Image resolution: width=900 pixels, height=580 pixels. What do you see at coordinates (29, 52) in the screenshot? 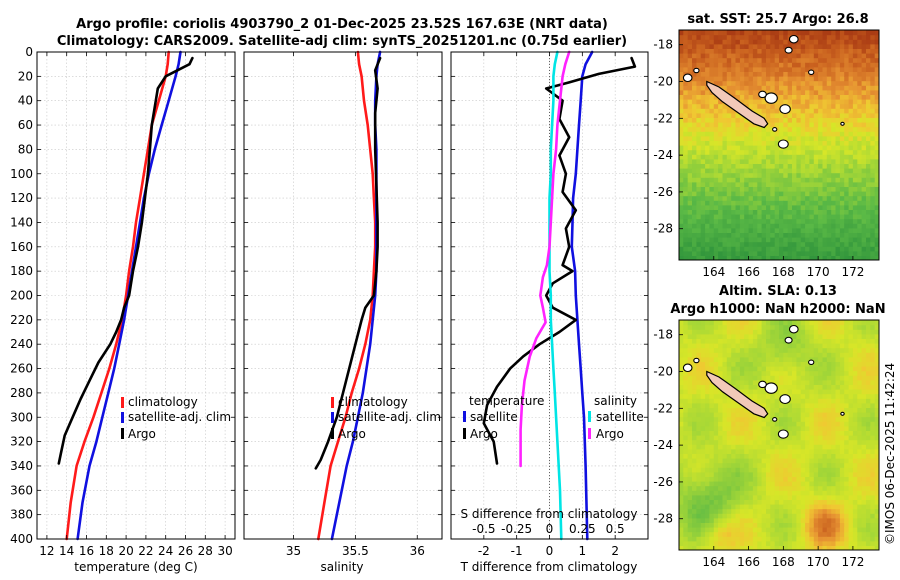
I see `ytick-label: 0` at bounding box center [29, 52].